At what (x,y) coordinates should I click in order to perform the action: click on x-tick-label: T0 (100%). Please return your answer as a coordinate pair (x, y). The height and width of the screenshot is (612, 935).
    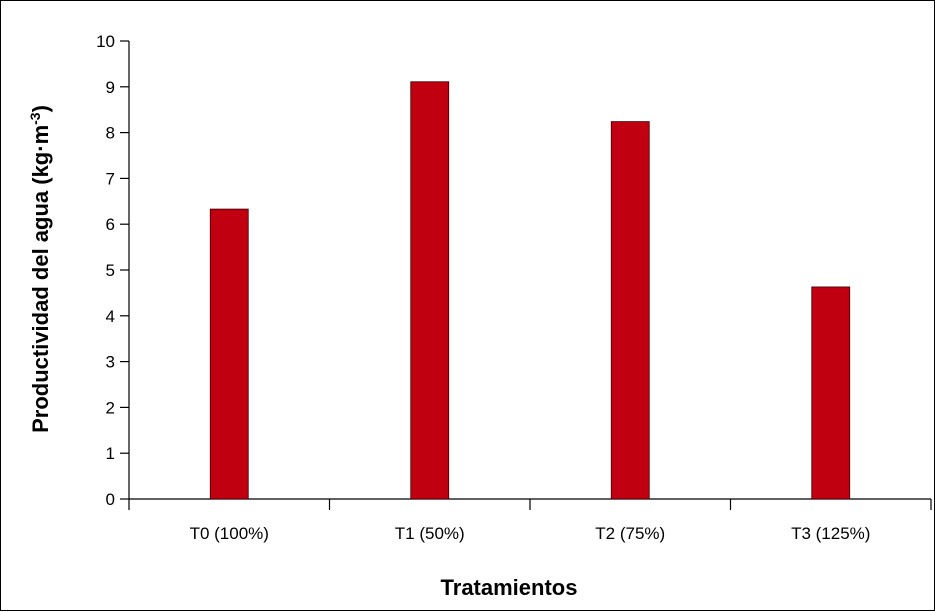
    Looking at the image, I should click on (229, 533).